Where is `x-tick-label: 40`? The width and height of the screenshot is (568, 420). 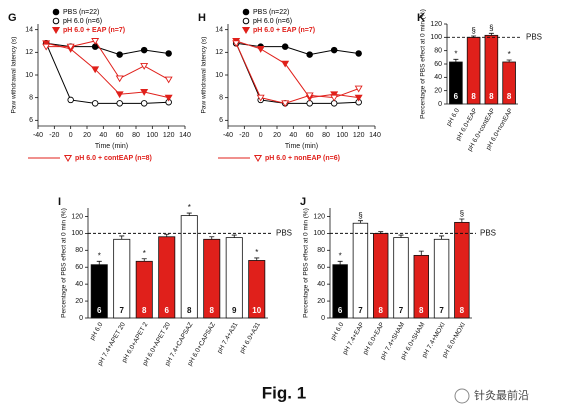
x-tick-label: 40 is located at coordinates (103, 135).